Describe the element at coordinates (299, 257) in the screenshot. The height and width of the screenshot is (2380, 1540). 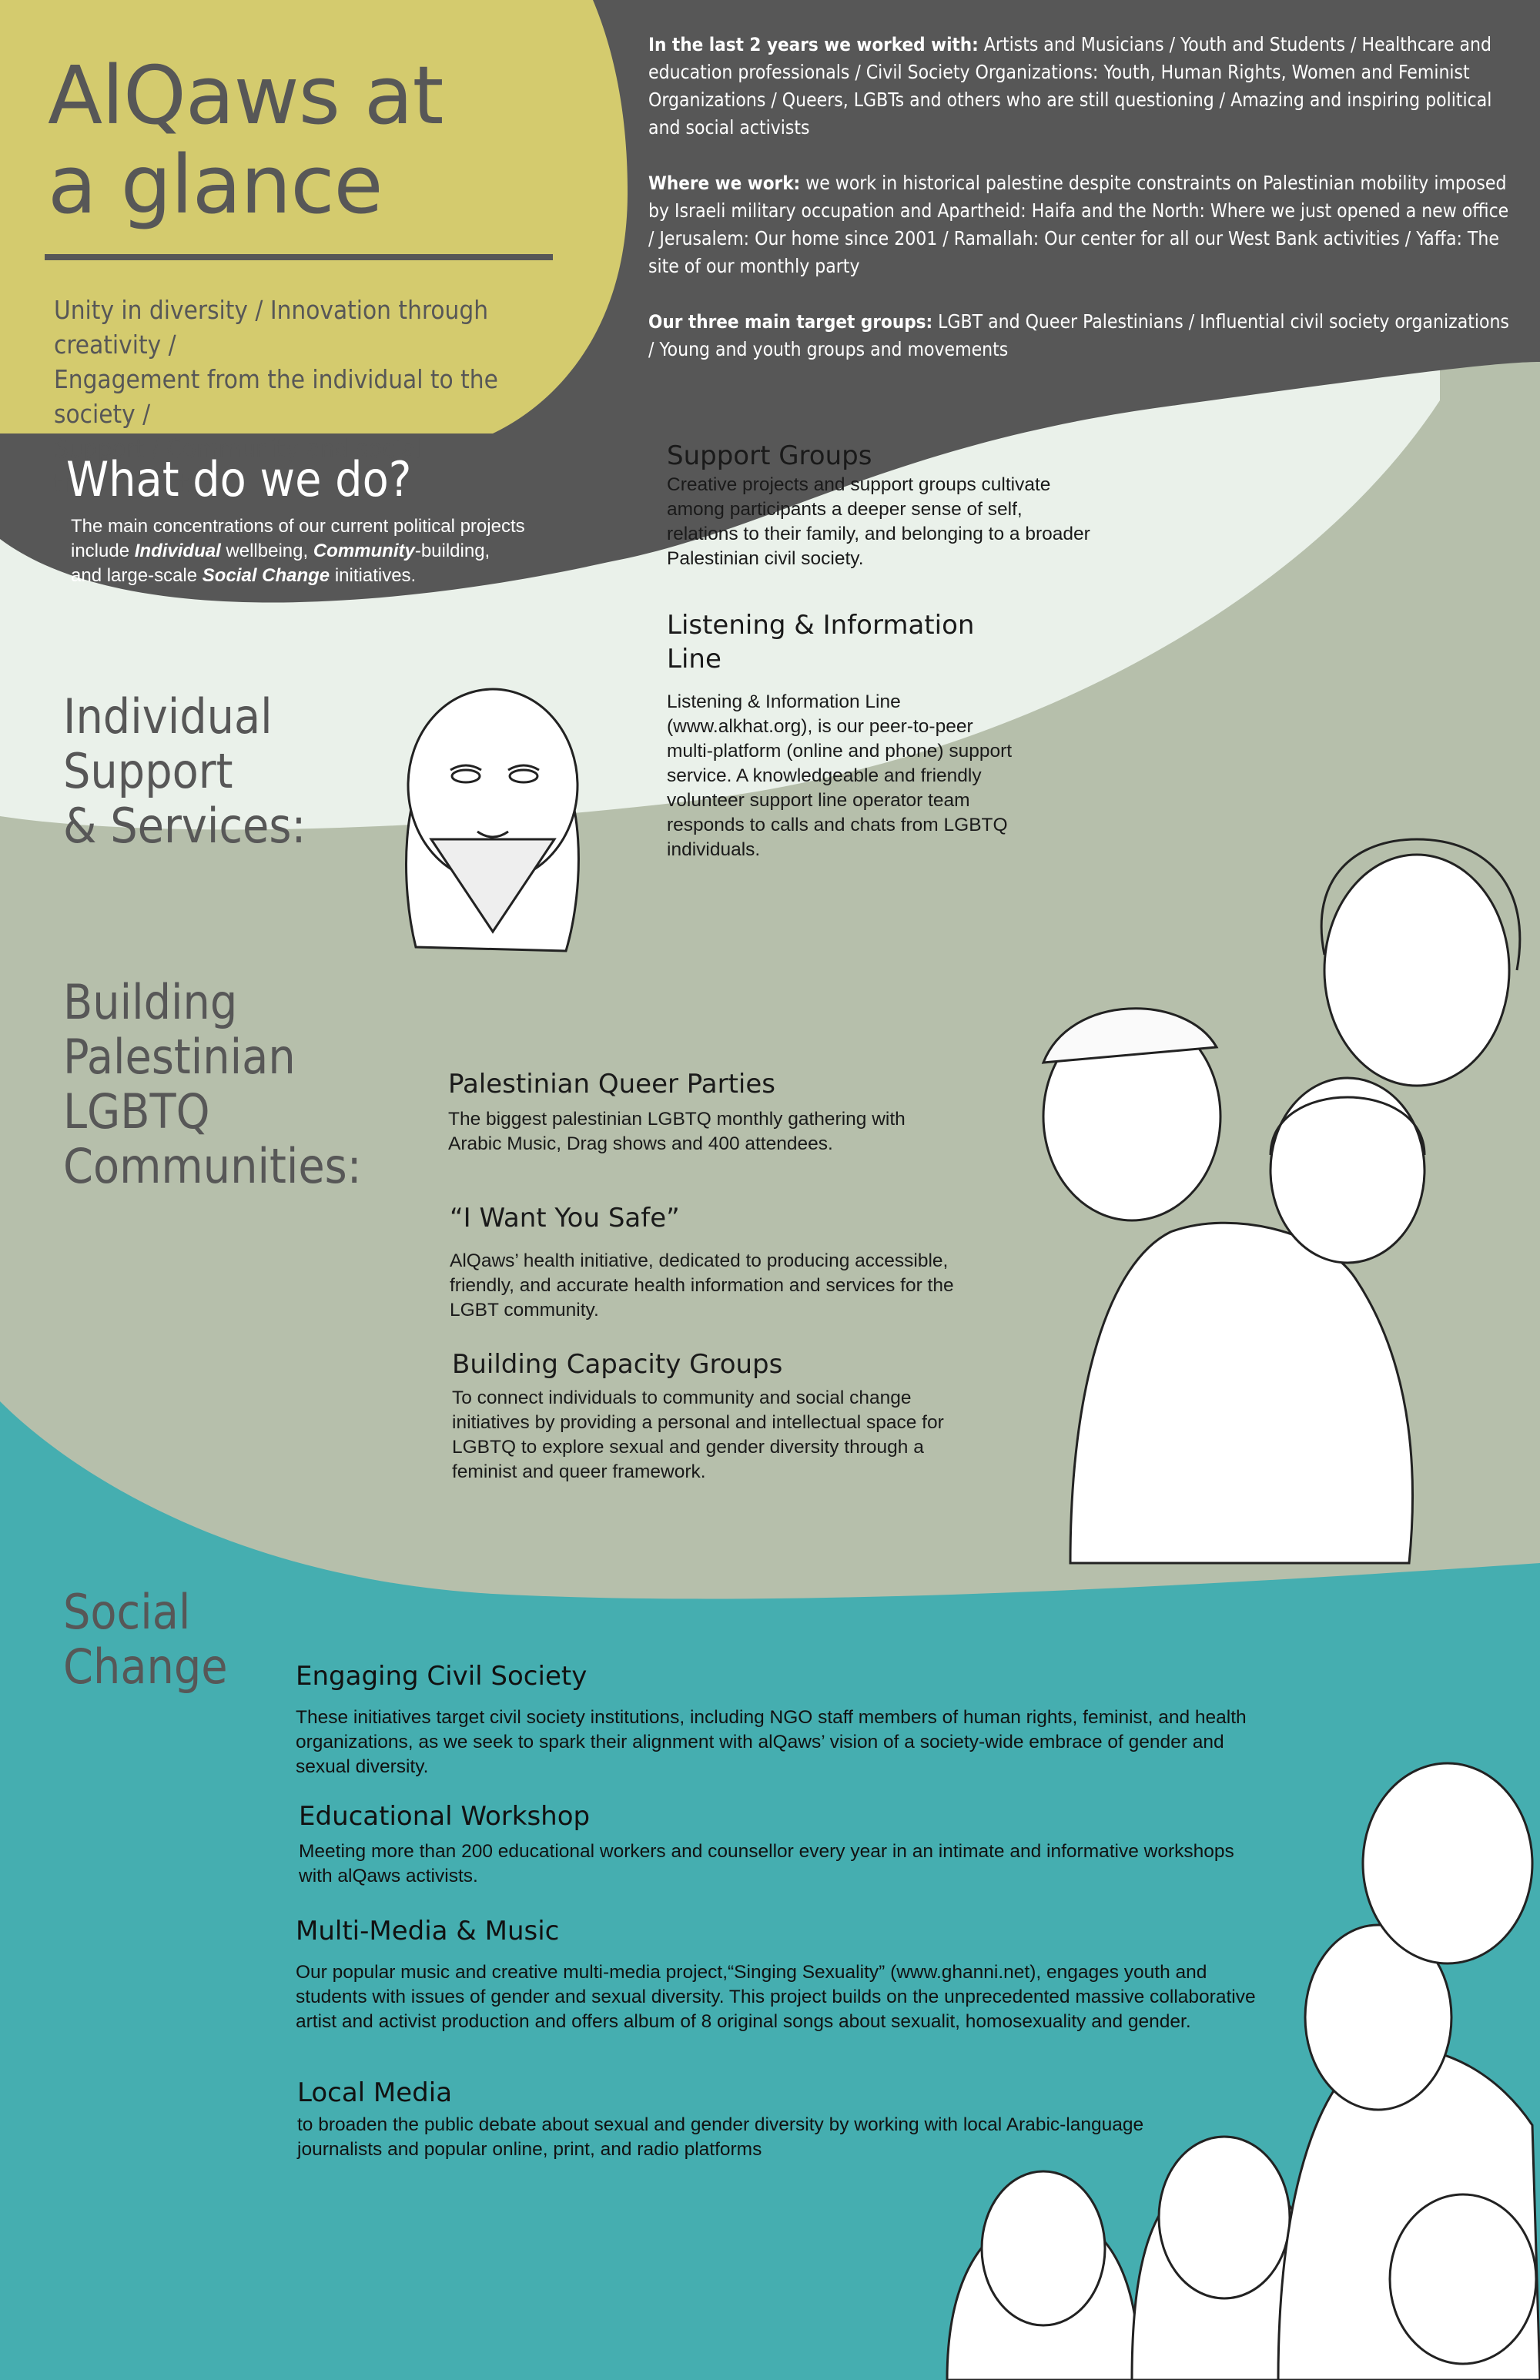
I see `title-divider` at that location.